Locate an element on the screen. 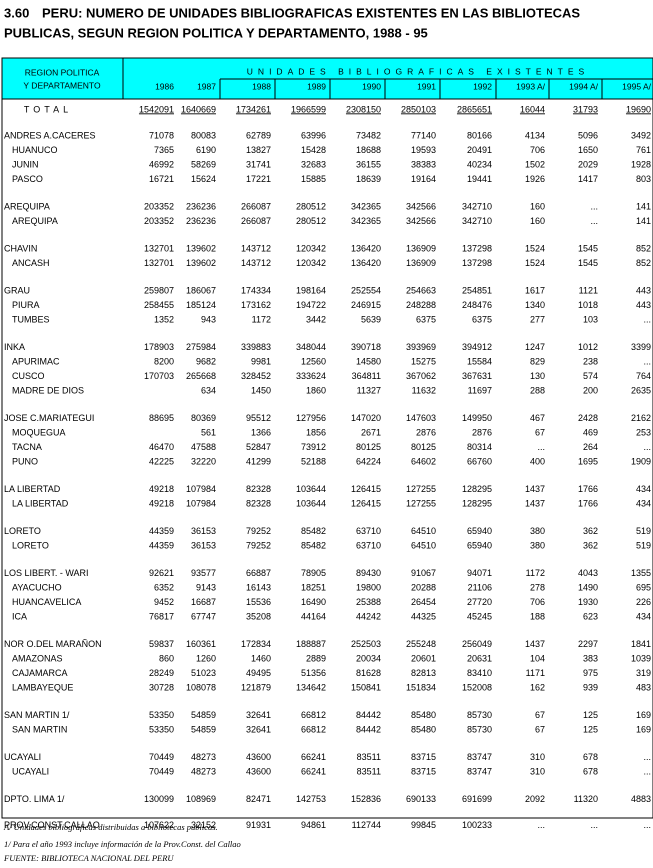 This screenshot has height=868, width=653. department-value: 278 is located at coordinates (537, 587).